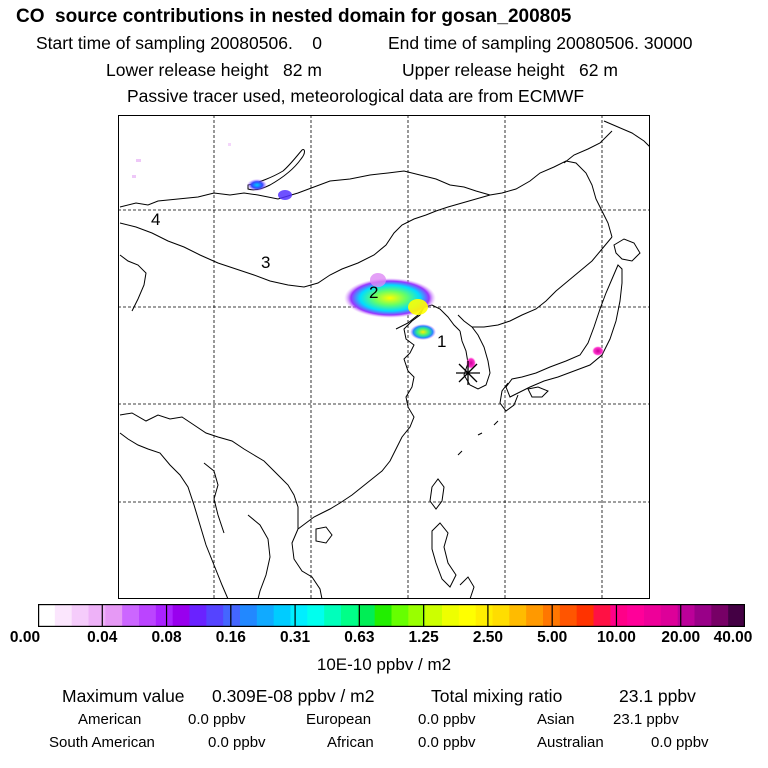 The width and height of the screenshot is (768, 768). Describe the element at coordinates (657, 696) in the screenshot. I see `total-mixing-value: 23.1 ppbv` at that location.